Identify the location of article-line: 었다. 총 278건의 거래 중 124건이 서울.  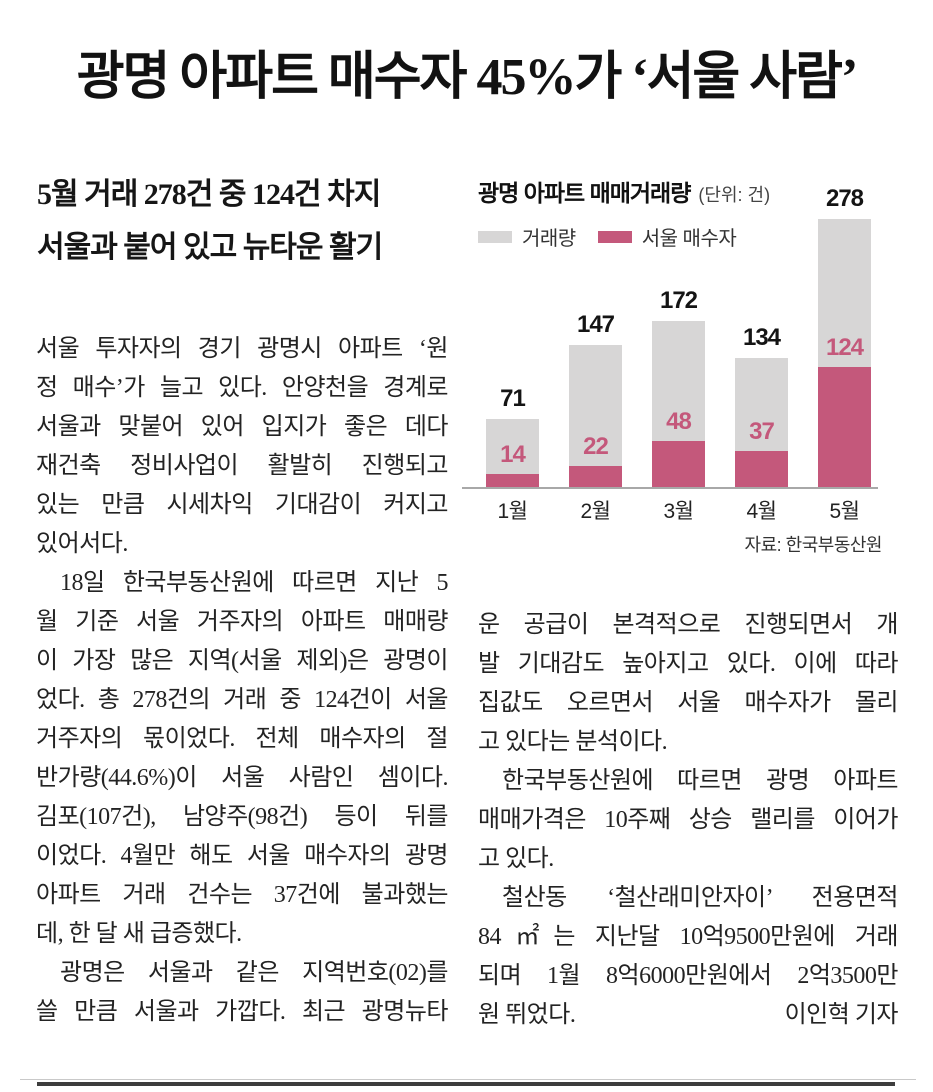
(242, 700).